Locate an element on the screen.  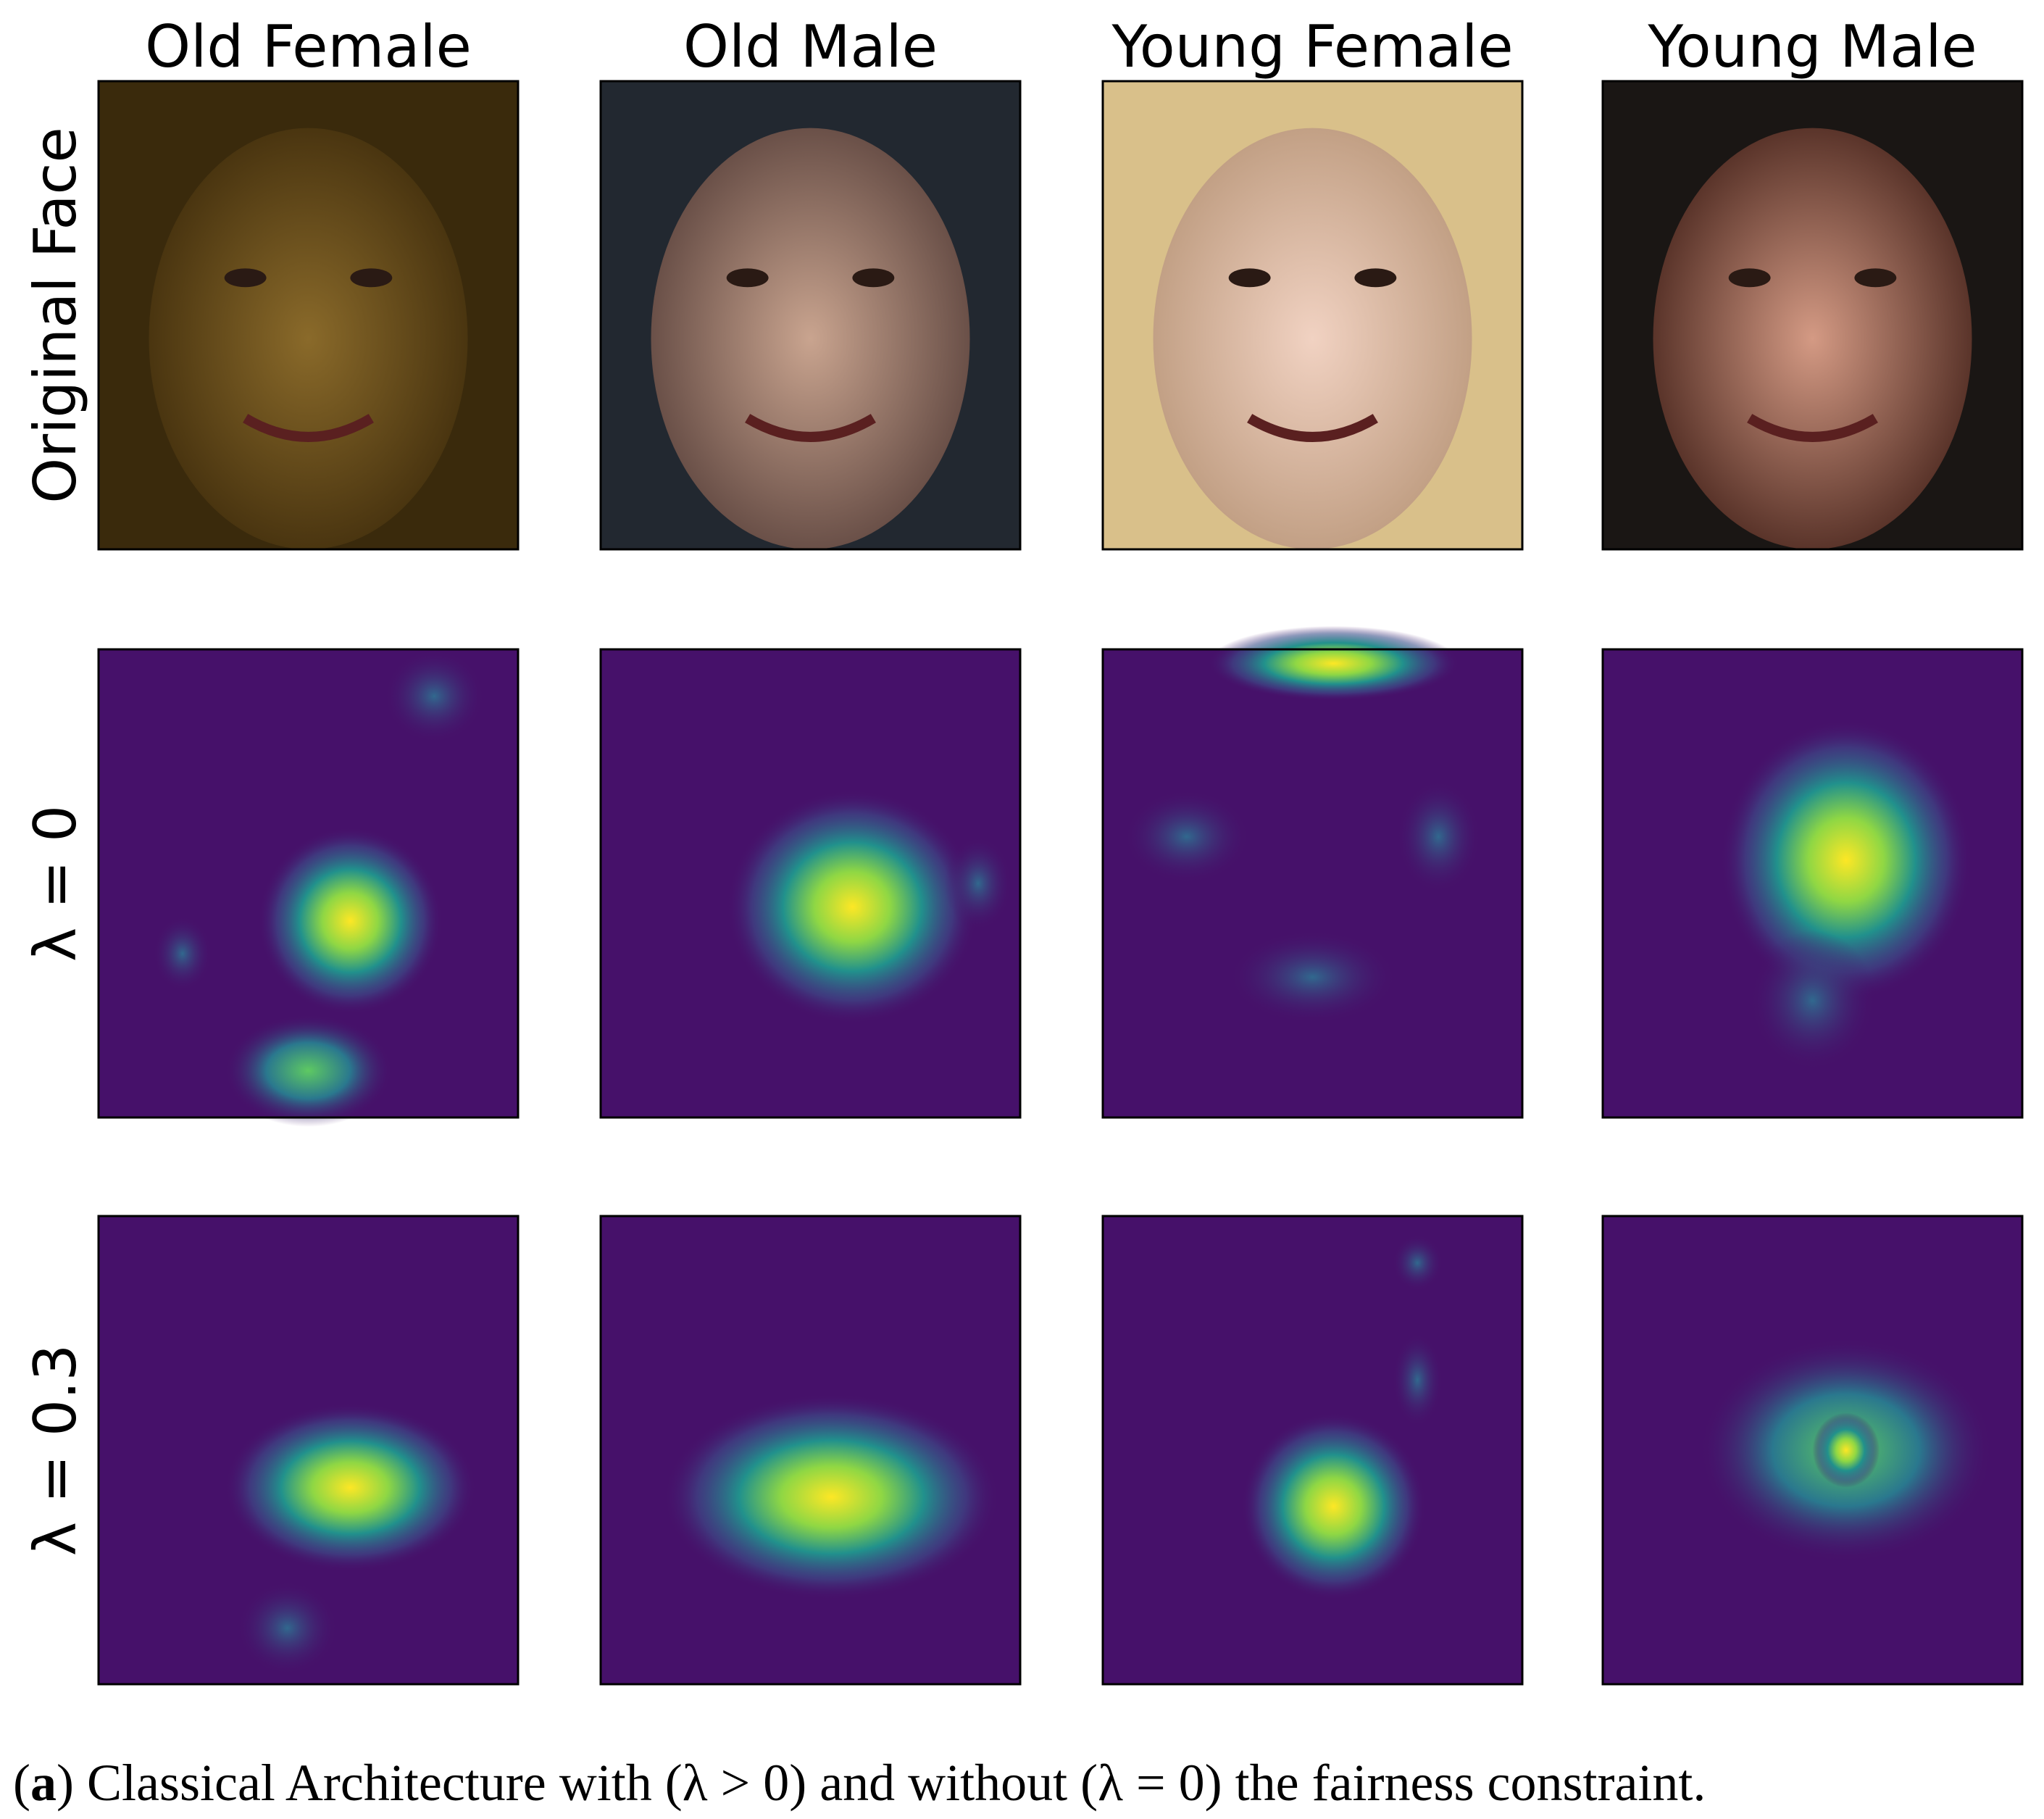
caption-part: ( is located at coordinates (21, 1783).